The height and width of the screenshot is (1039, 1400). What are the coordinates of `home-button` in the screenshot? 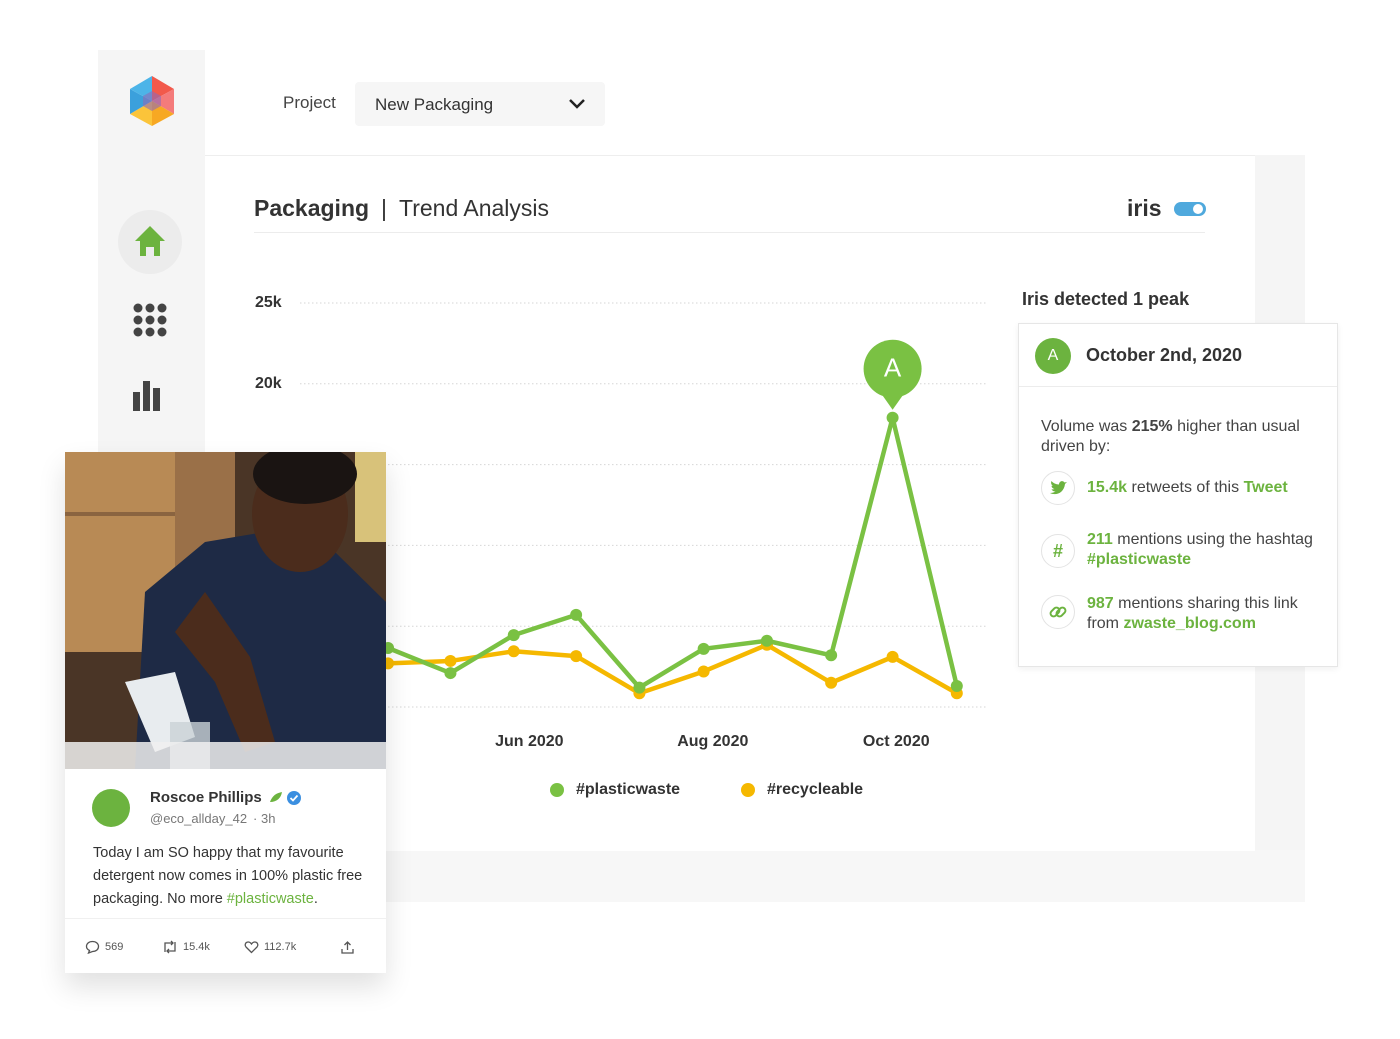 It's located at (150, 242).